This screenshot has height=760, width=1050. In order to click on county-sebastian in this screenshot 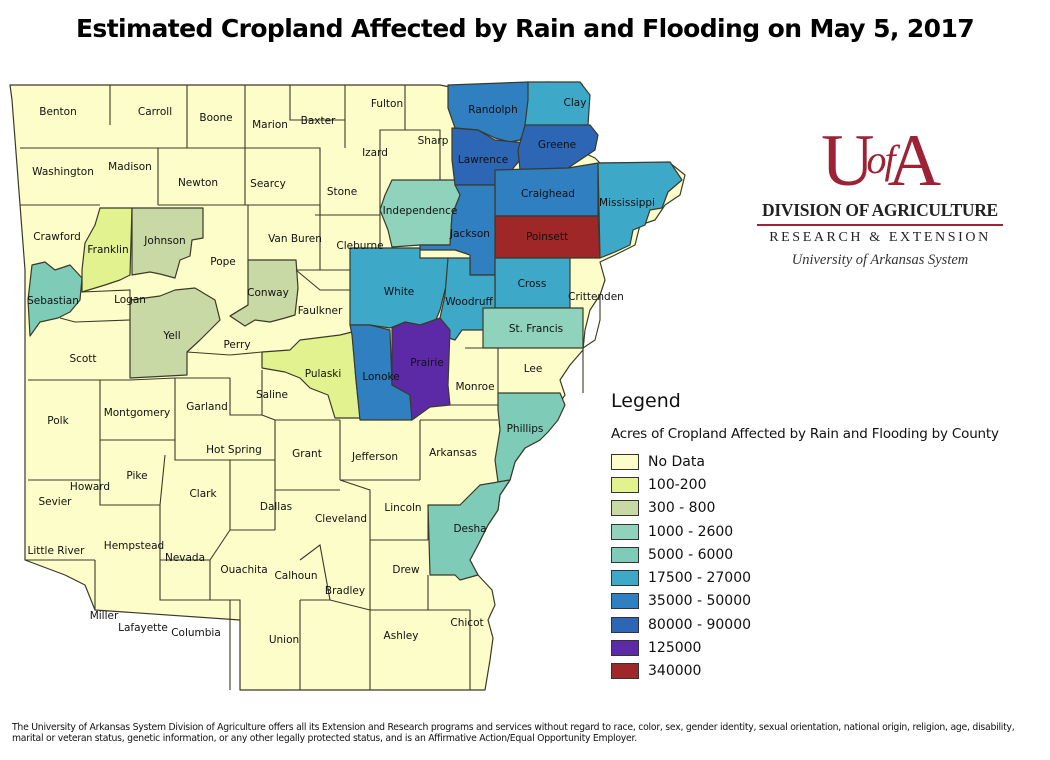, I will do `click(55, 299)`.